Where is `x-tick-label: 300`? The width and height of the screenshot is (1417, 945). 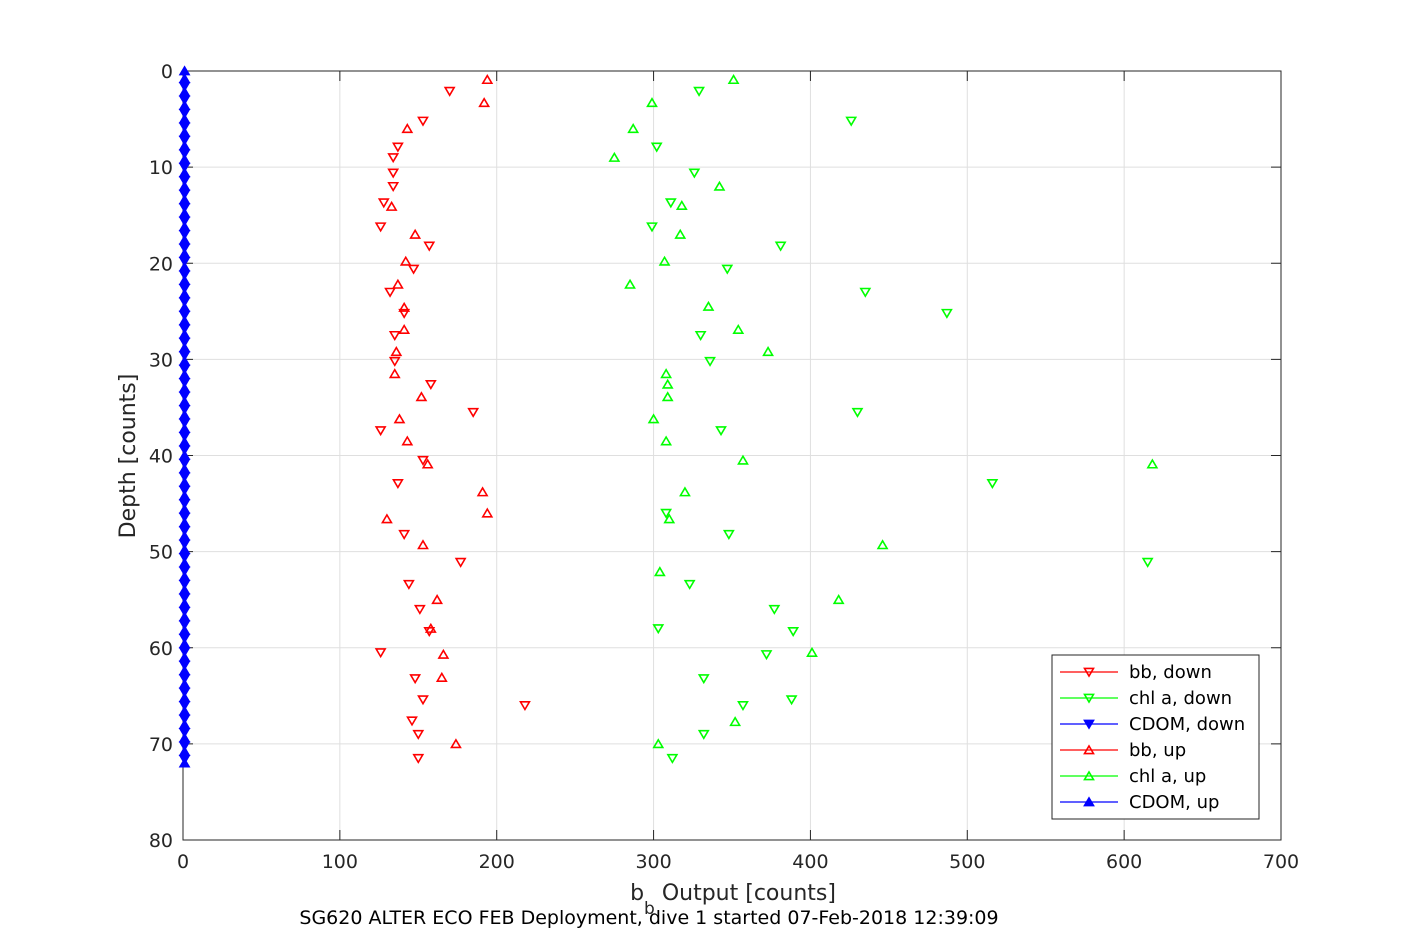
x-tick-label: 300 is located at coordinates (653, 862).